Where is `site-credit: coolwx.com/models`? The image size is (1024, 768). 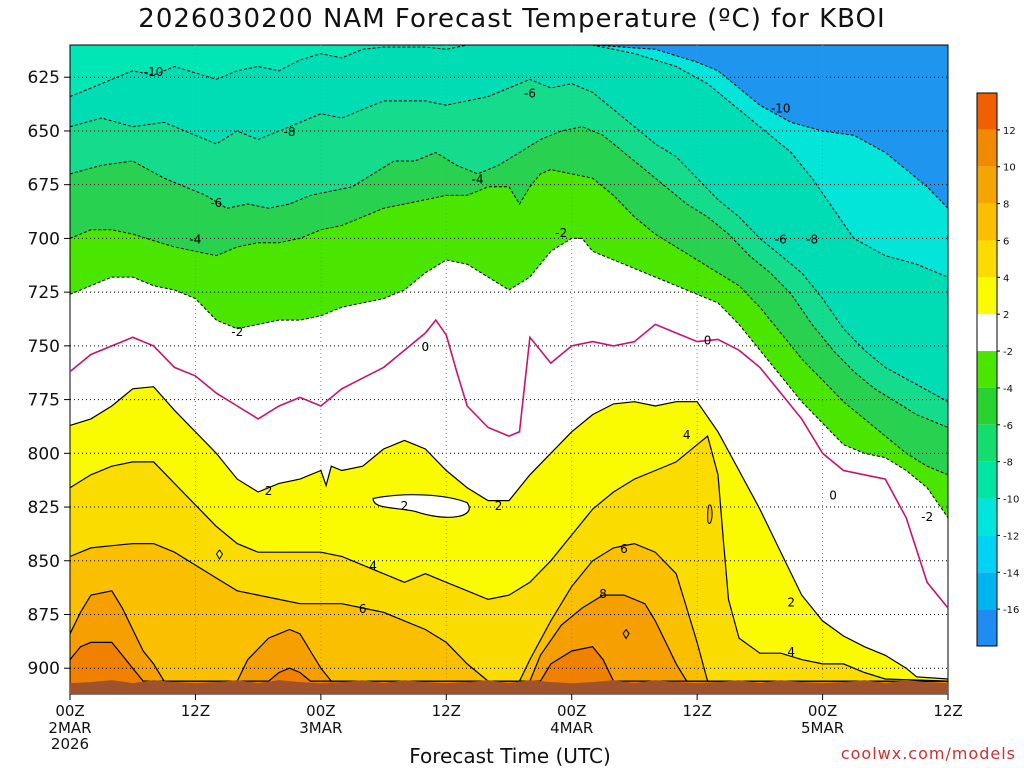 site-credit: coolwx.com/models is located at coordinates (928, 753).